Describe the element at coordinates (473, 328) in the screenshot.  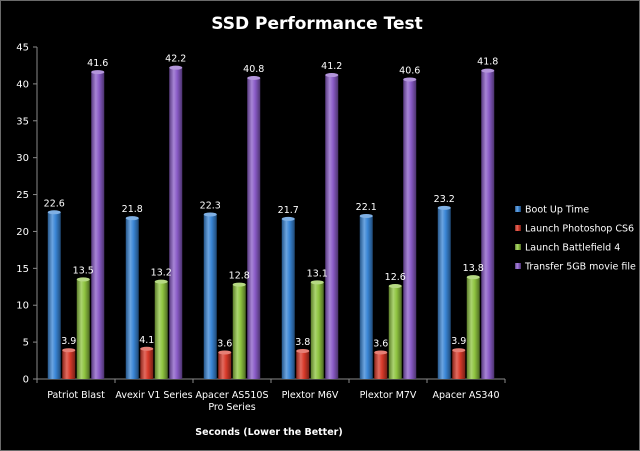
I see `bar-launch-battlefield-4-apacer-as340` at that location.